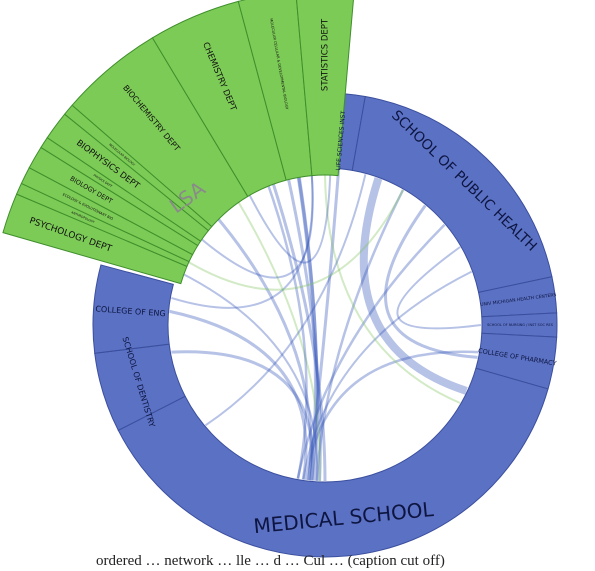 Image resolution: width=595 pixels, height=571 pixels. What do you see at coordinates (520, 325) in the screenshot?
I see `label-small-unit: SCHOOL OF NURSING / INST SOC RES` at bounding box center [520, 325].